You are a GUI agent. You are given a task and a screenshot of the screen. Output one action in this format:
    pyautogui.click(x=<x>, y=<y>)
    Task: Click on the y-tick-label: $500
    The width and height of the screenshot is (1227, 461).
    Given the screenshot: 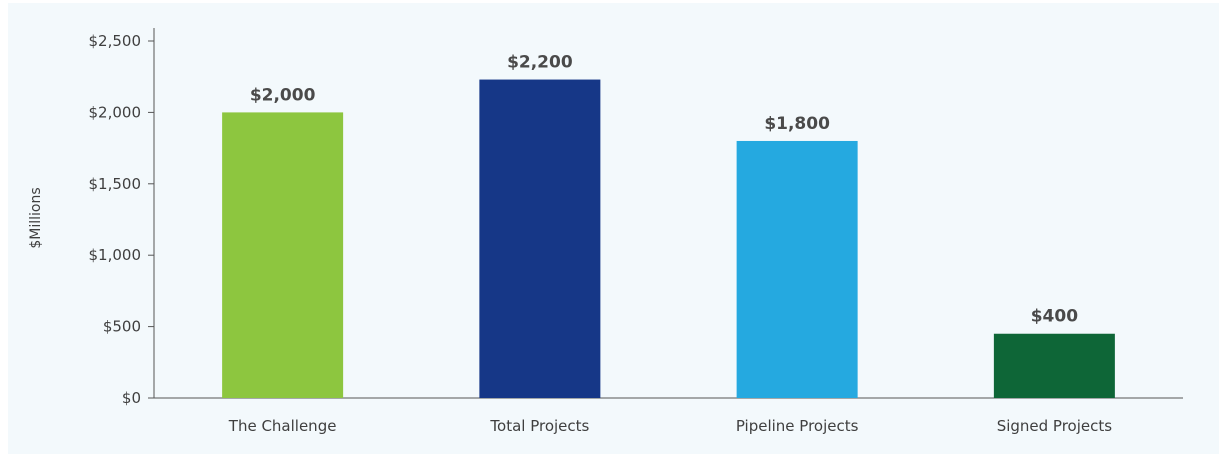 What is the action you would take?
    pyautogui.click(x=122, y=327)
    